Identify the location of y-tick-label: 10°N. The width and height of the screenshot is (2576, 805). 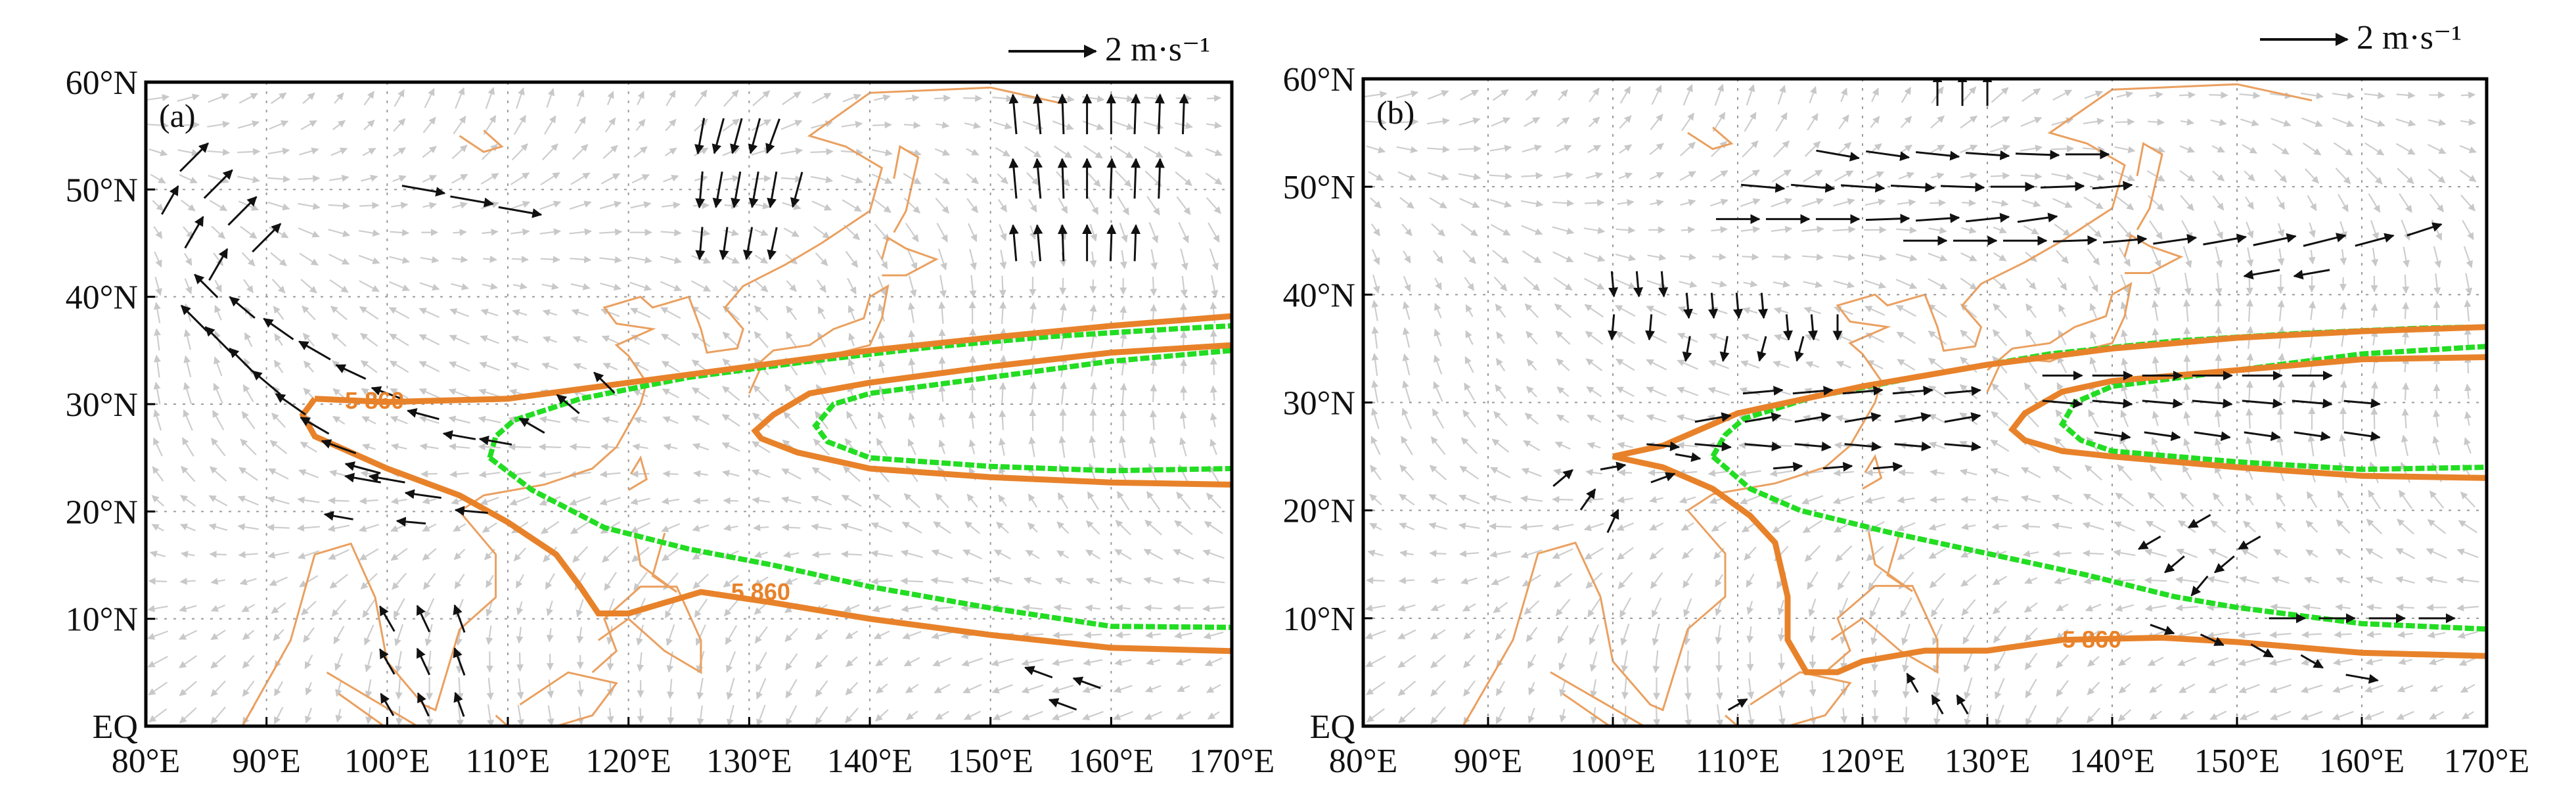
(1319, 619).